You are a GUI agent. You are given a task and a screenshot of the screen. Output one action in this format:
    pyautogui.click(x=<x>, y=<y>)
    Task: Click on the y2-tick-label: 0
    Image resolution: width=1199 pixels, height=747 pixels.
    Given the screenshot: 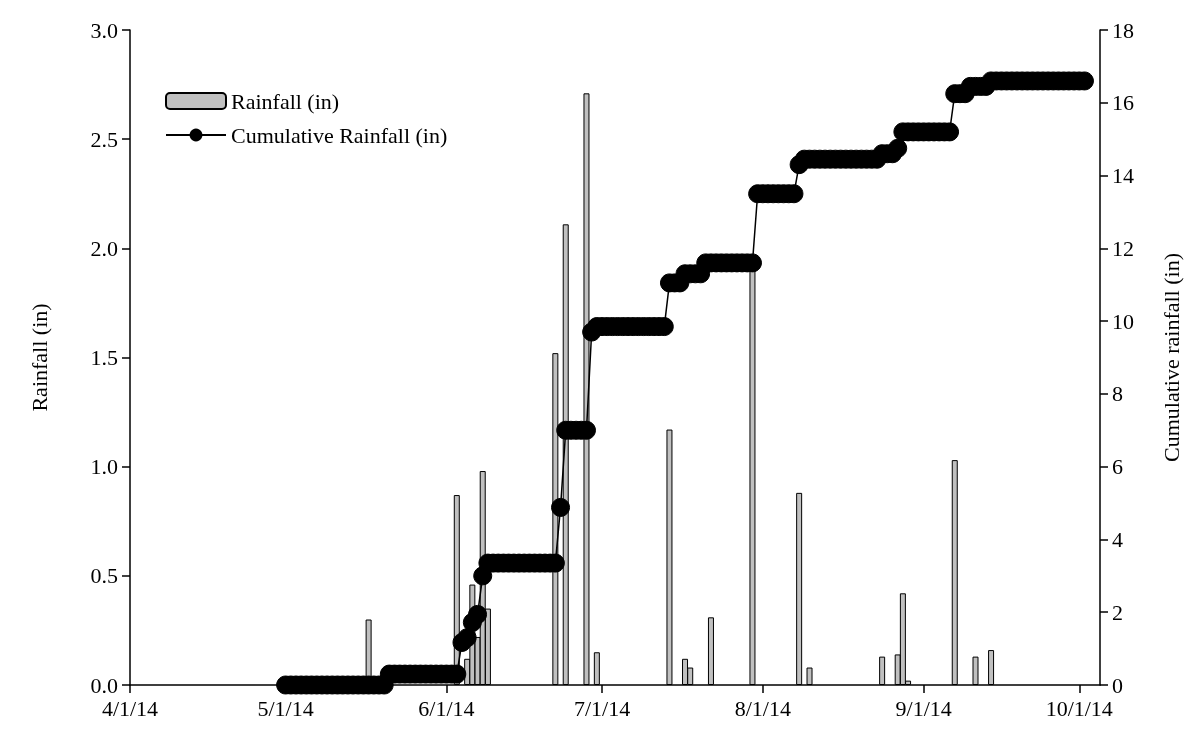 What is the action you would take?
    pyautogui.click(x=1117, y=685)
    